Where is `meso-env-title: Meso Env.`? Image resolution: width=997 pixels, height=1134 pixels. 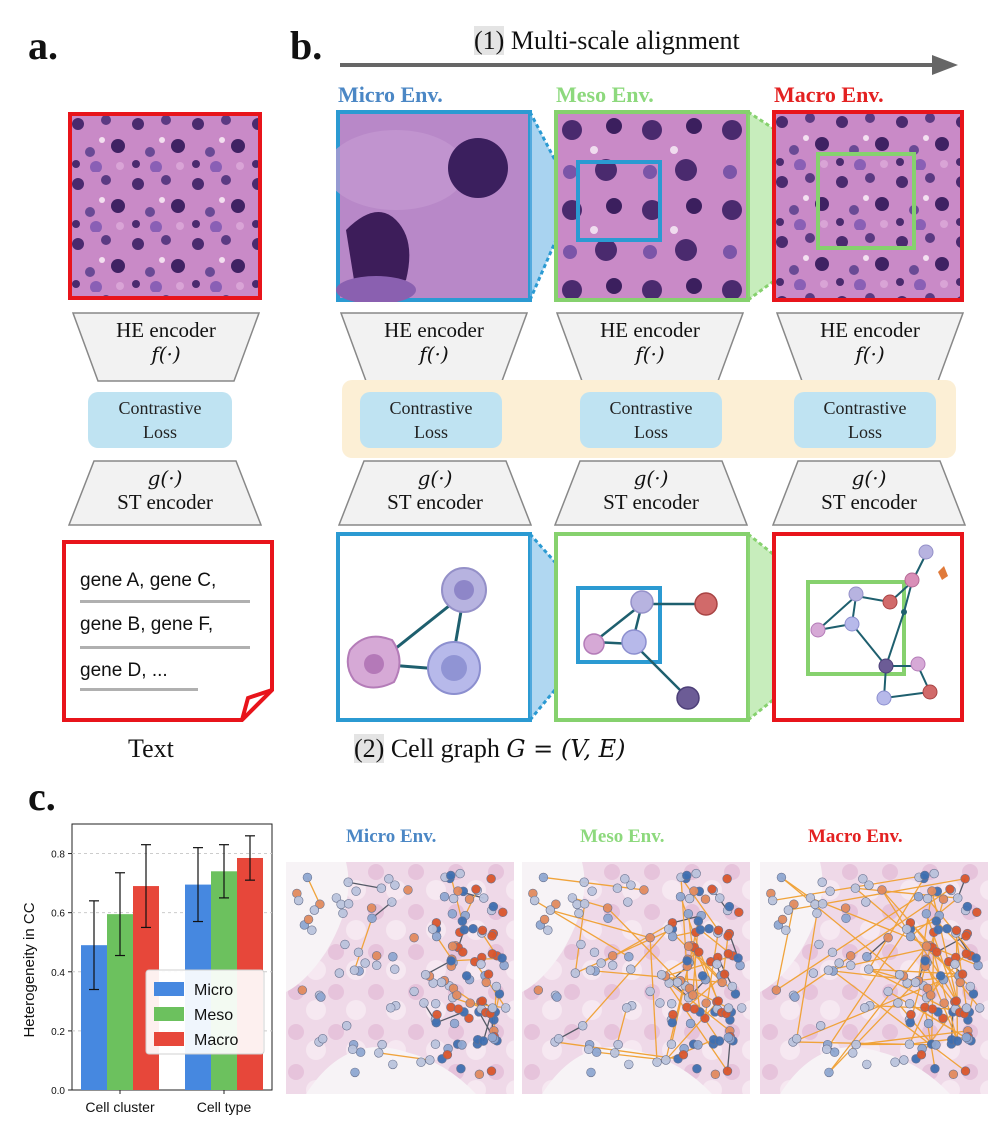 meso-env-title: Meso Env. is located at coordinates (605, 94).